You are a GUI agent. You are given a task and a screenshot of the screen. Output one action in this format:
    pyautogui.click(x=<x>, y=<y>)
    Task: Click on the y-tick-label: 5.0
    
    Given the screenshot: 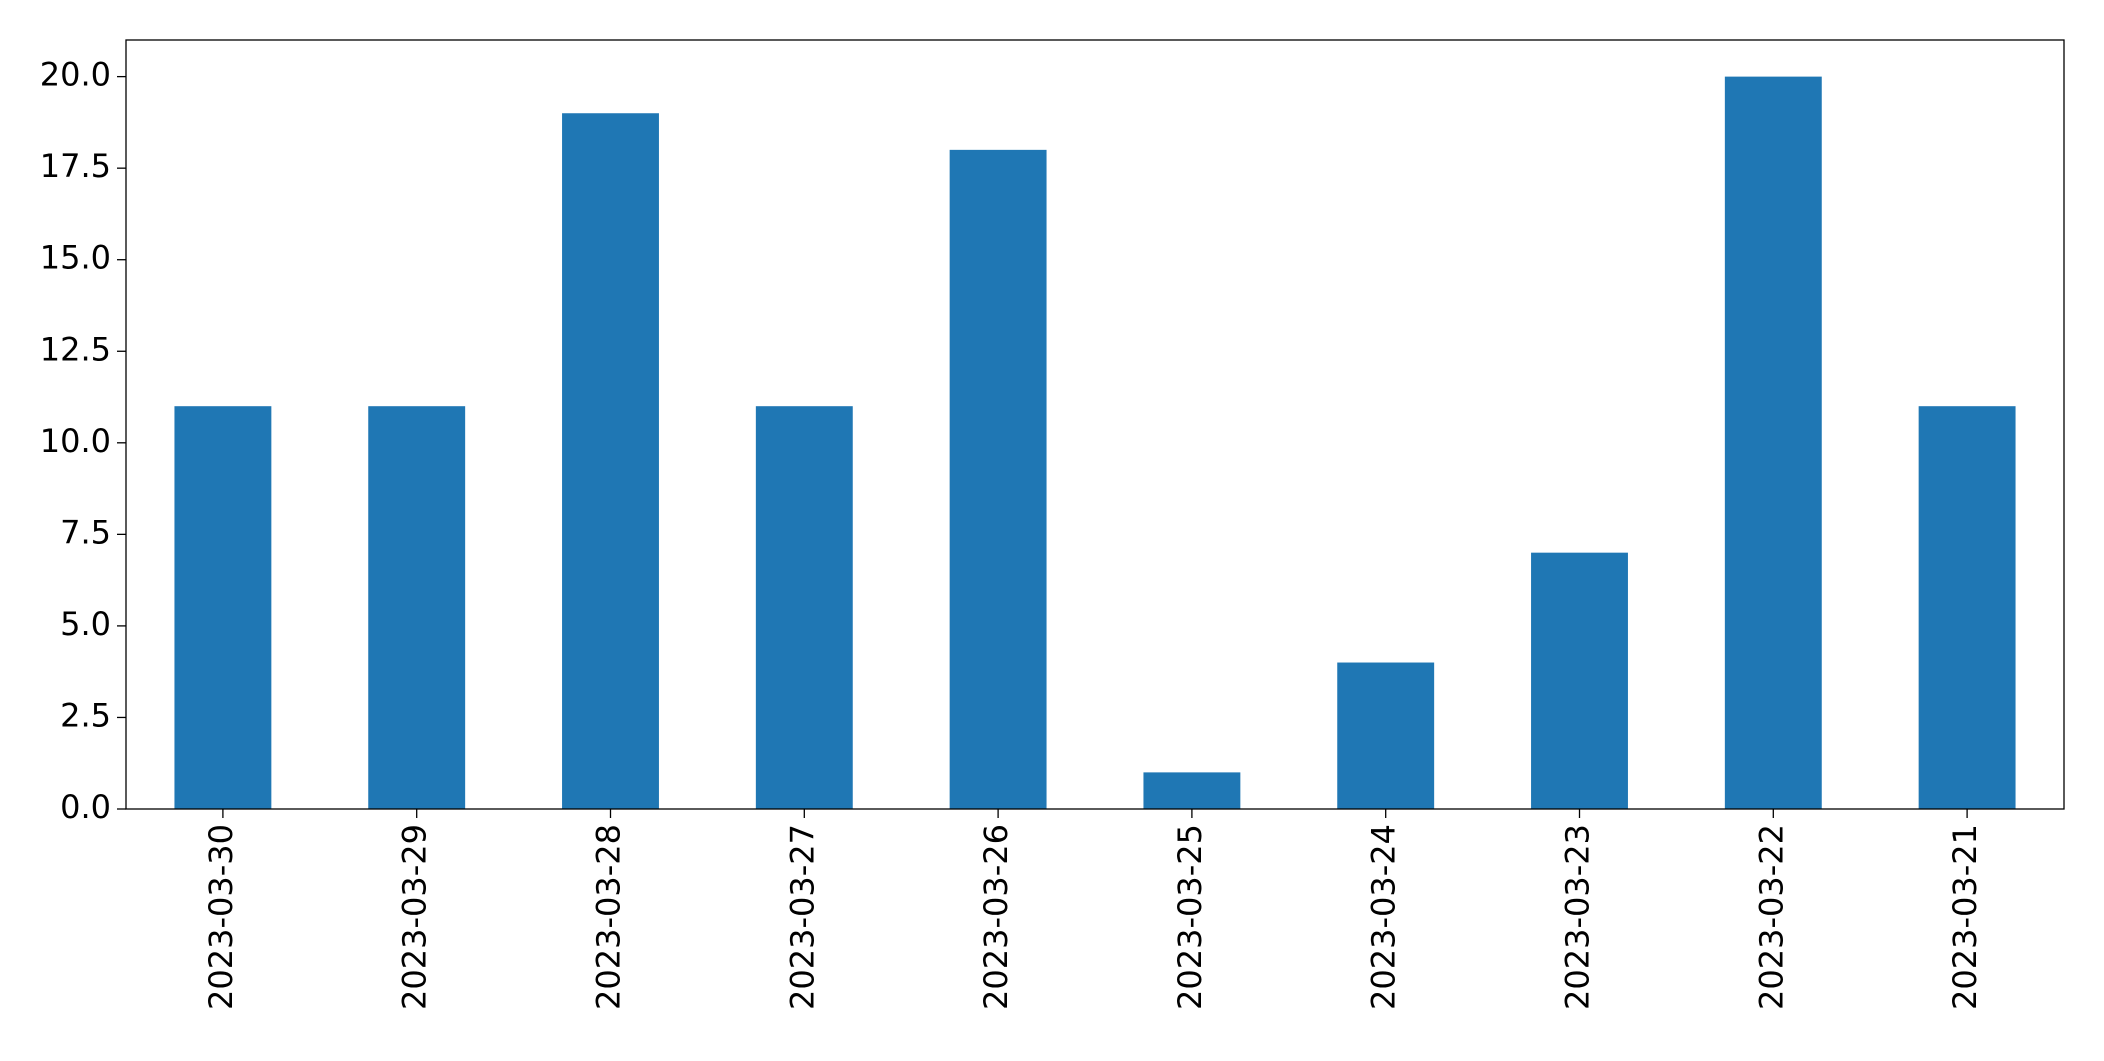 What is the action you would take?
    pyautogui.click(x=85, y=624)
    